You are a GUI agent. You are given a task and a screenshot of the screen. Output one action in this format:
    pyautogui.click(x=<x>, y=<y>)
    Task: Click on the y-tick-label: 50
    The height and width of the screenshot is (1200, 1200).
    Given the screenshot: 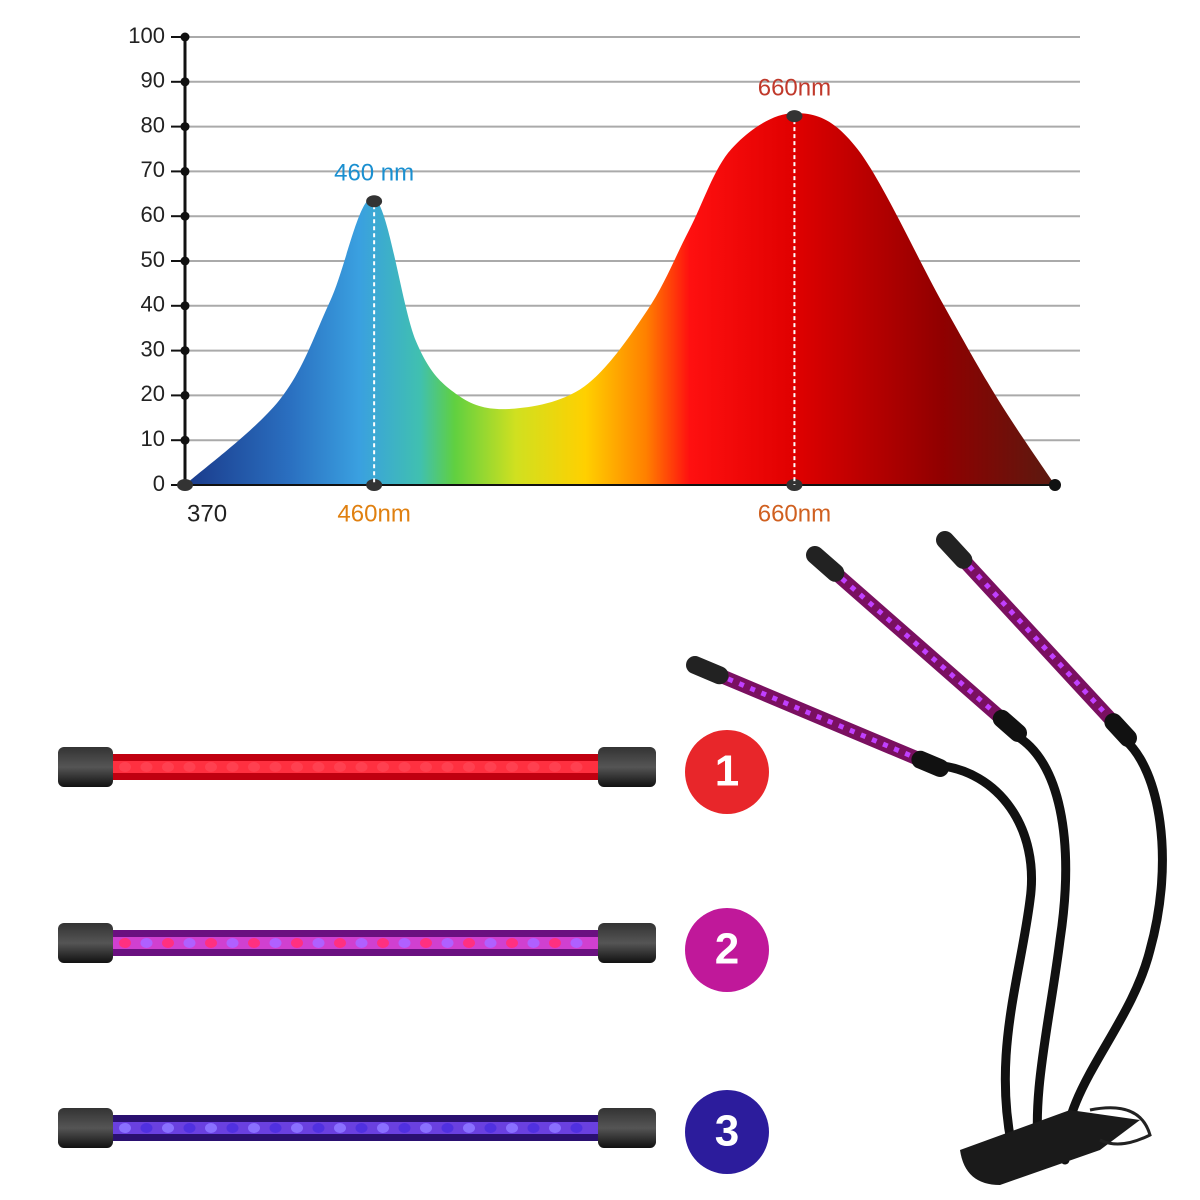 What is the action you would take?
    pyautogui.click(x=153, y=259)
    